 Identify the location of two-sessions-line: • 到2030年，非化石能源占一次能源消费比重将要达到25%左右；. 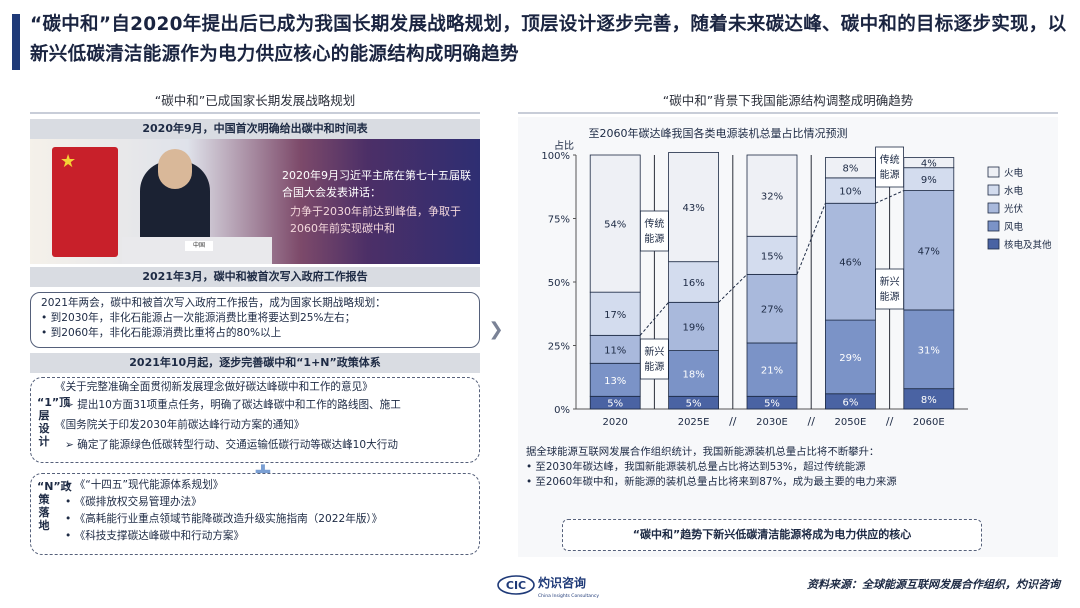
(198, 318).